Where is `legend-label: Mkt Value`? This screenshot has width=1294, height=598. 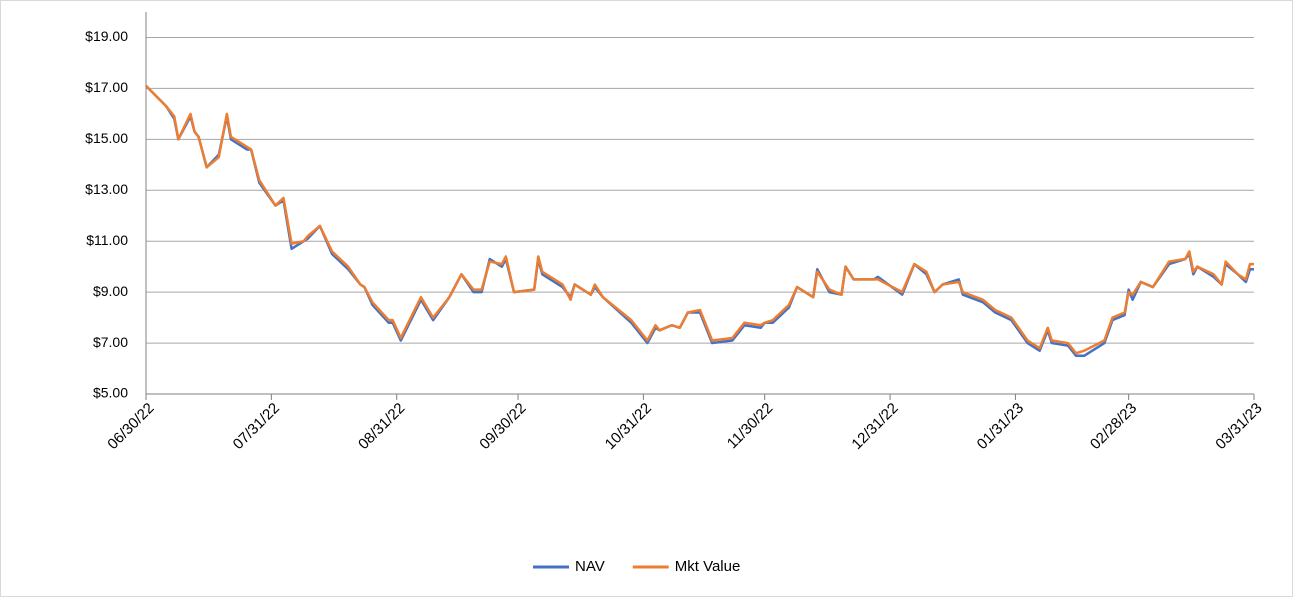 legend-label: Mkt Value is located at coordinates (708, 566).